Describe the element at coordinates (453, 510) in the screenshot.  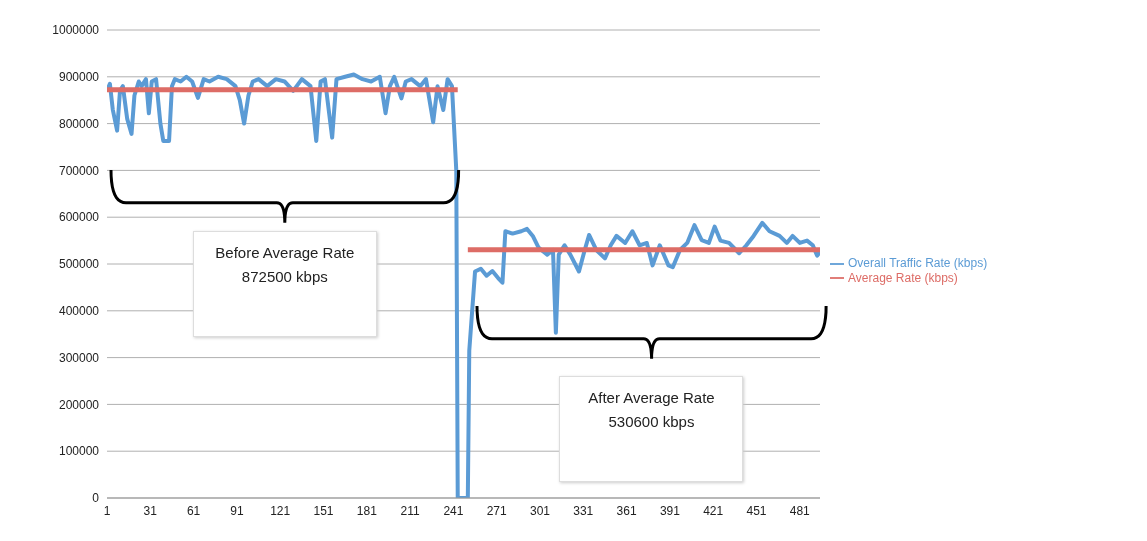
I see `x-tick-label: 241` at that location.